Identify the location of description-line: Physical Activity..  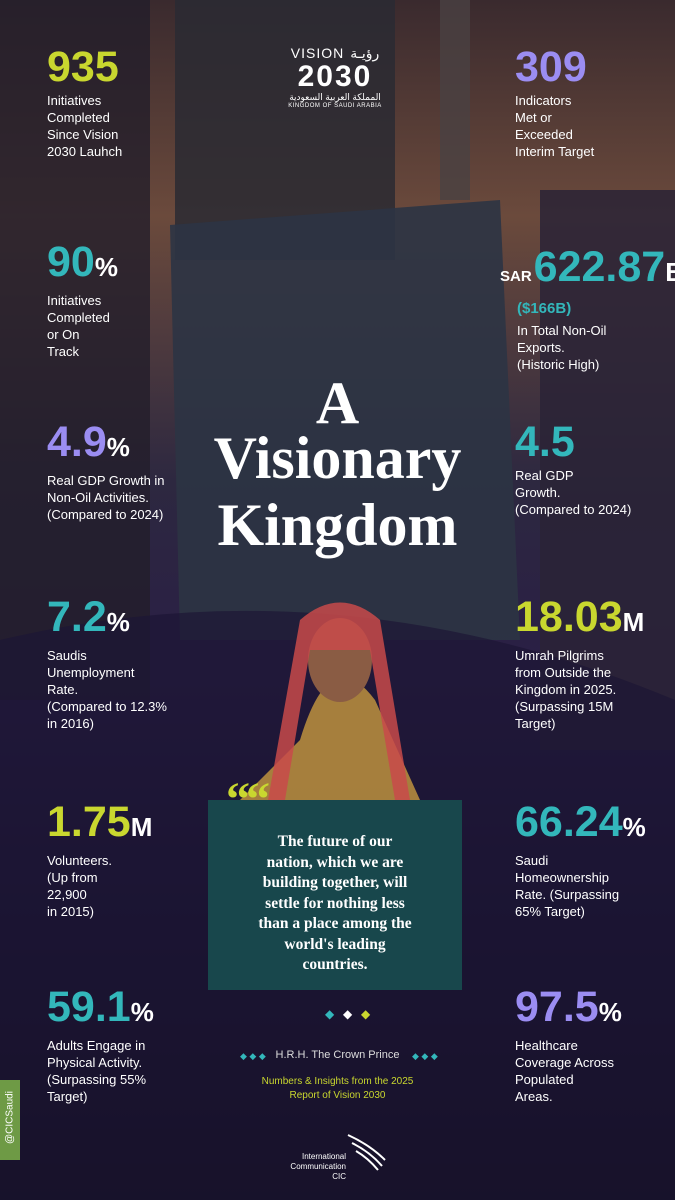
(95, 1062).